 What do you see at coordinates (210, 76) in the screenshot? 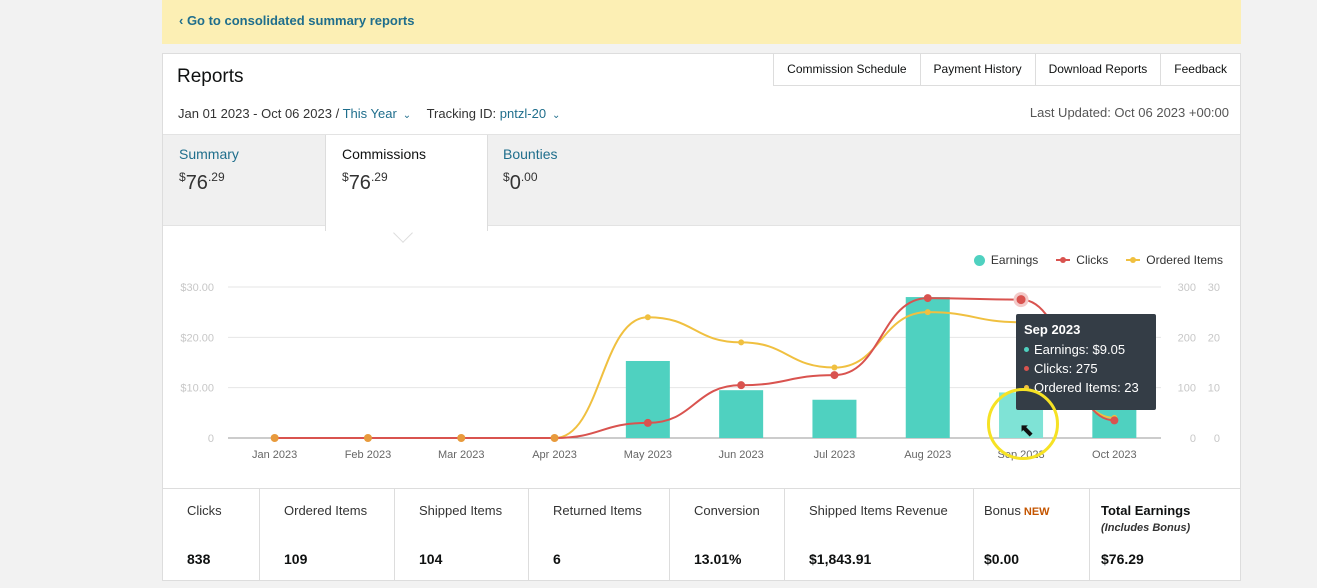
I see `page-title: Reports` at bounding box center [210, 76].